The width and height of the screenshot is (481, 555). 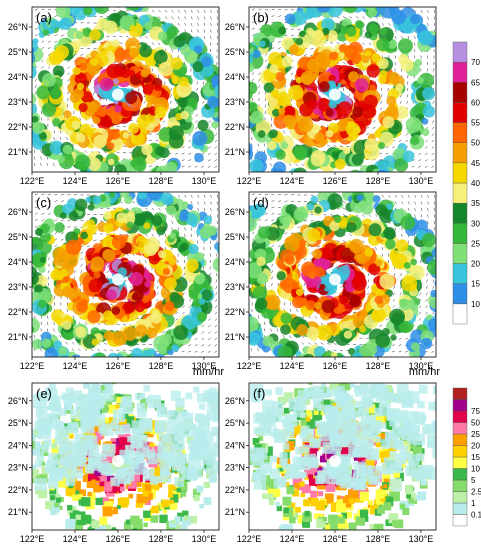 What do you see at coordinates (475, 102) in the screenshot?
I see `colorbar-label: 60` at bounding box center [475, 102].